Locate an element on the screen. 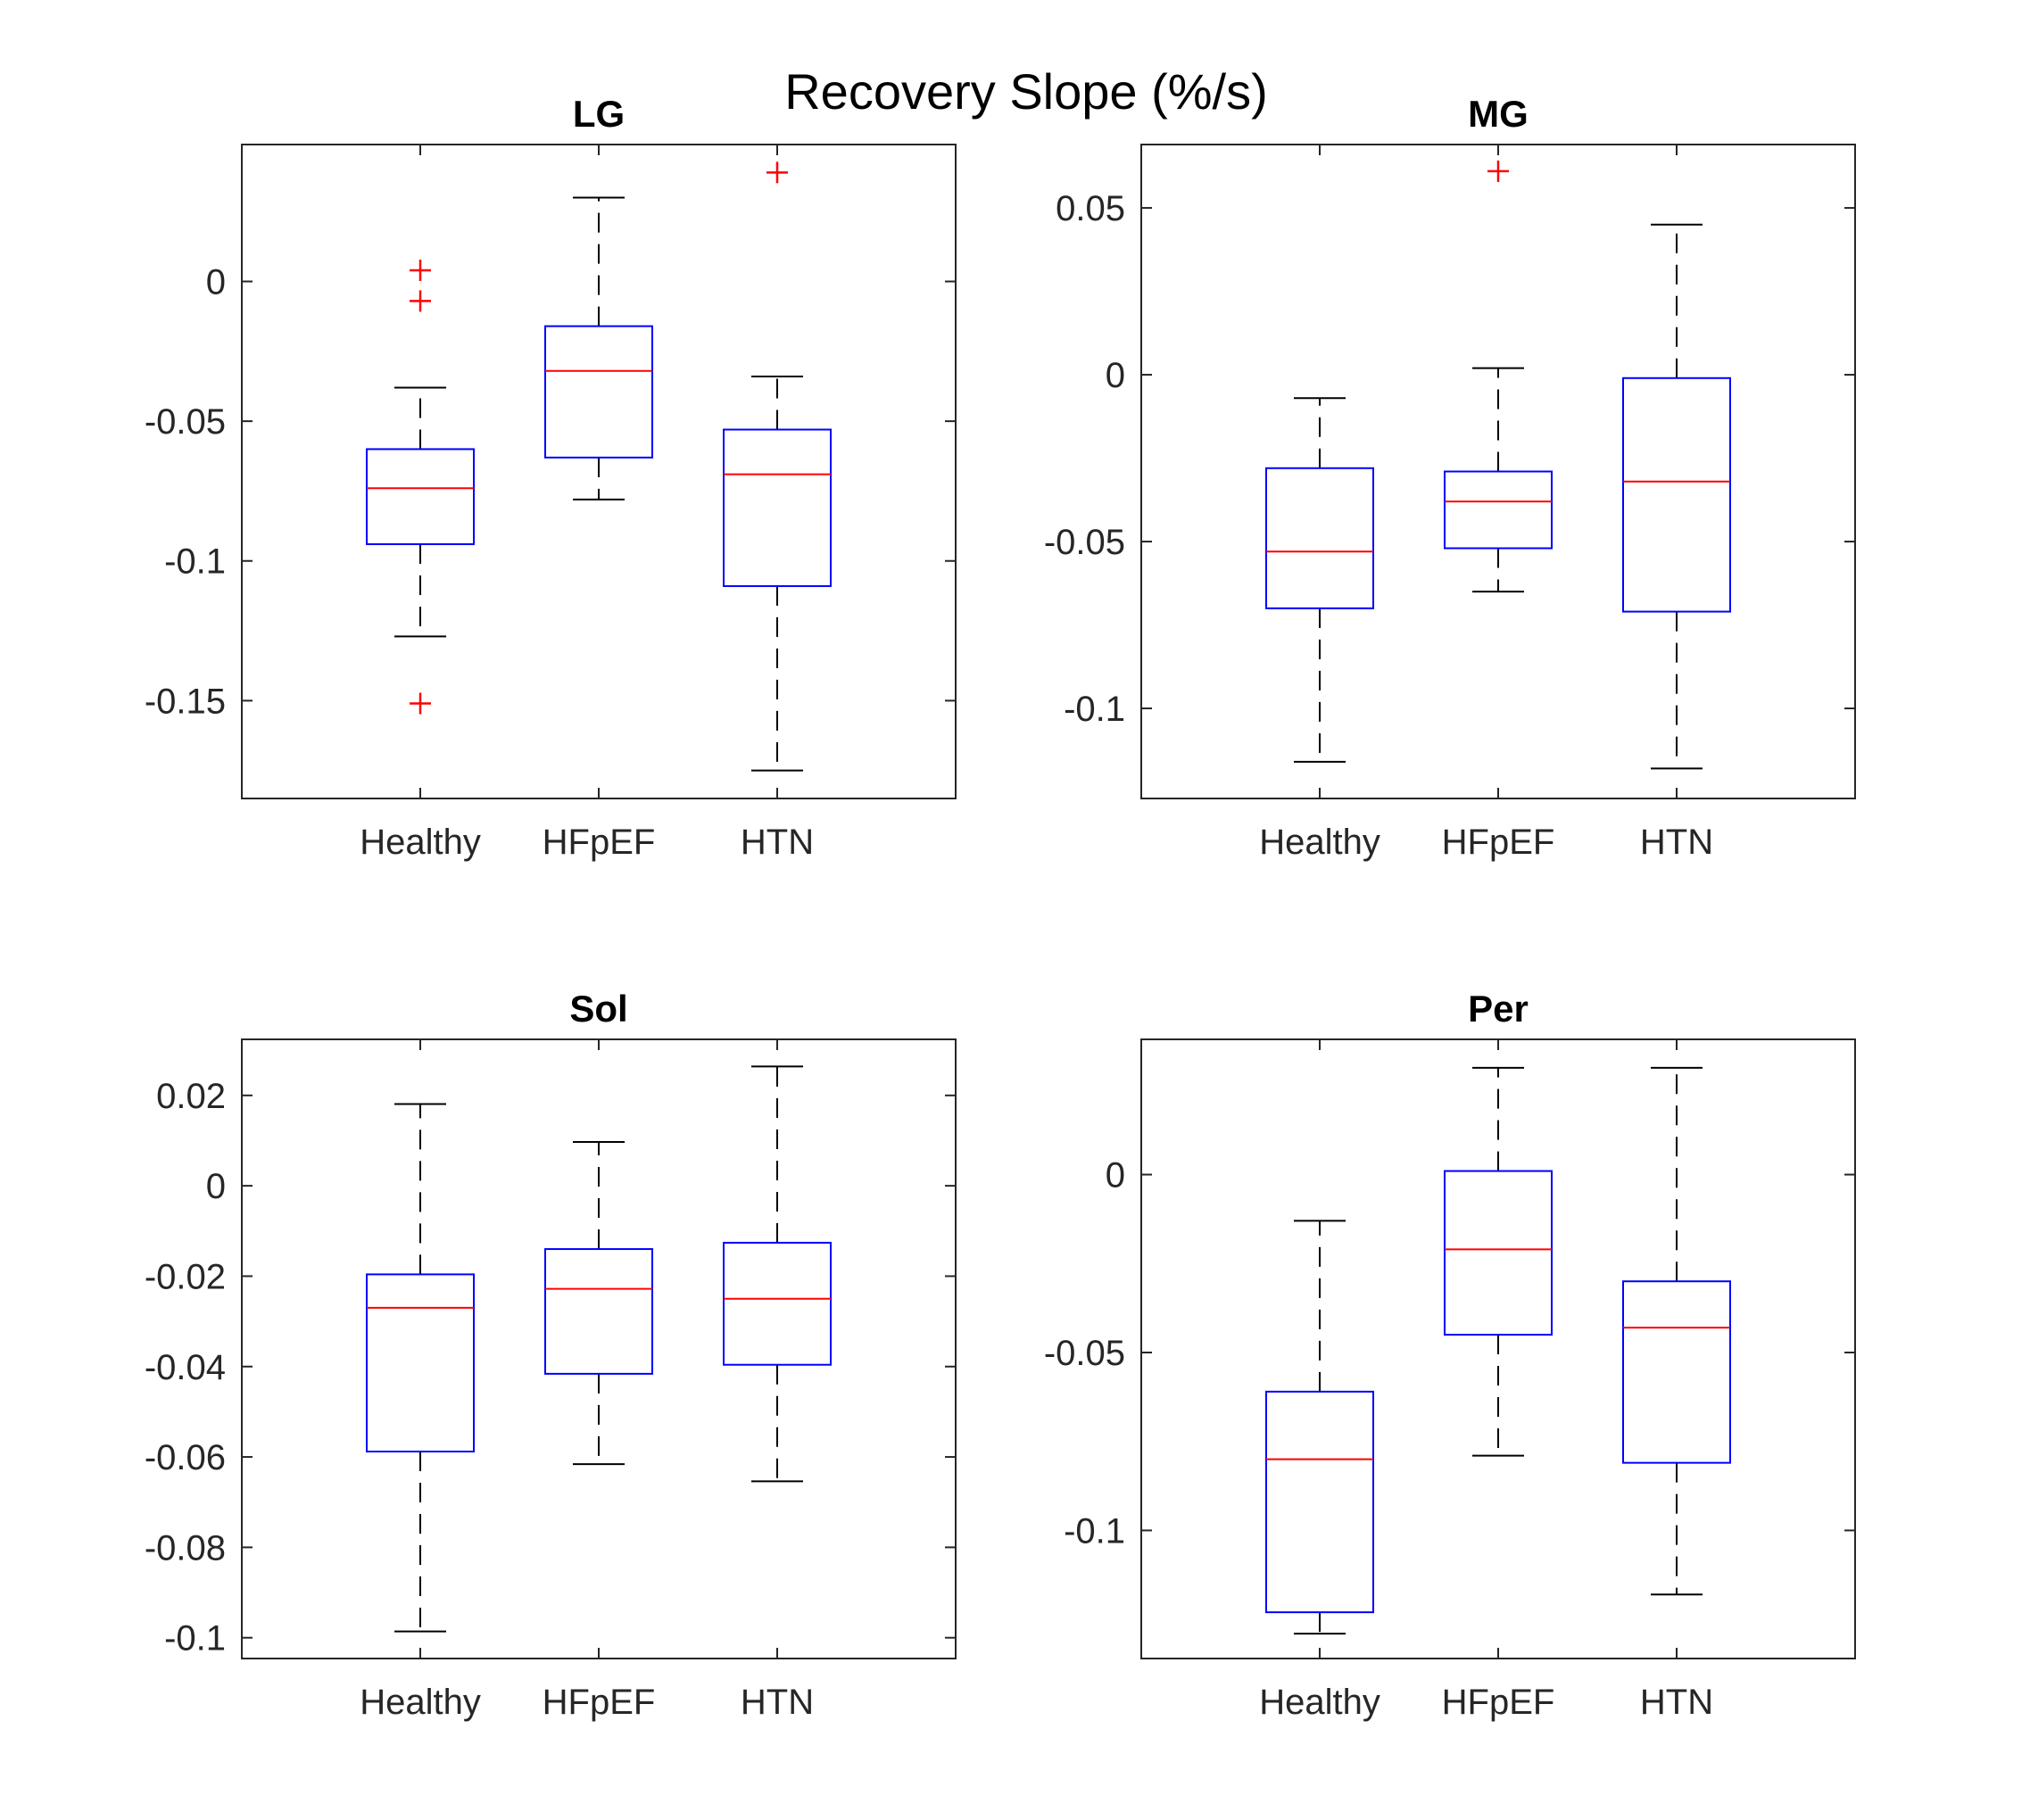 The image size is (2030, 1820). box-group-lg-hfpef is located at coordinates (598, 348).